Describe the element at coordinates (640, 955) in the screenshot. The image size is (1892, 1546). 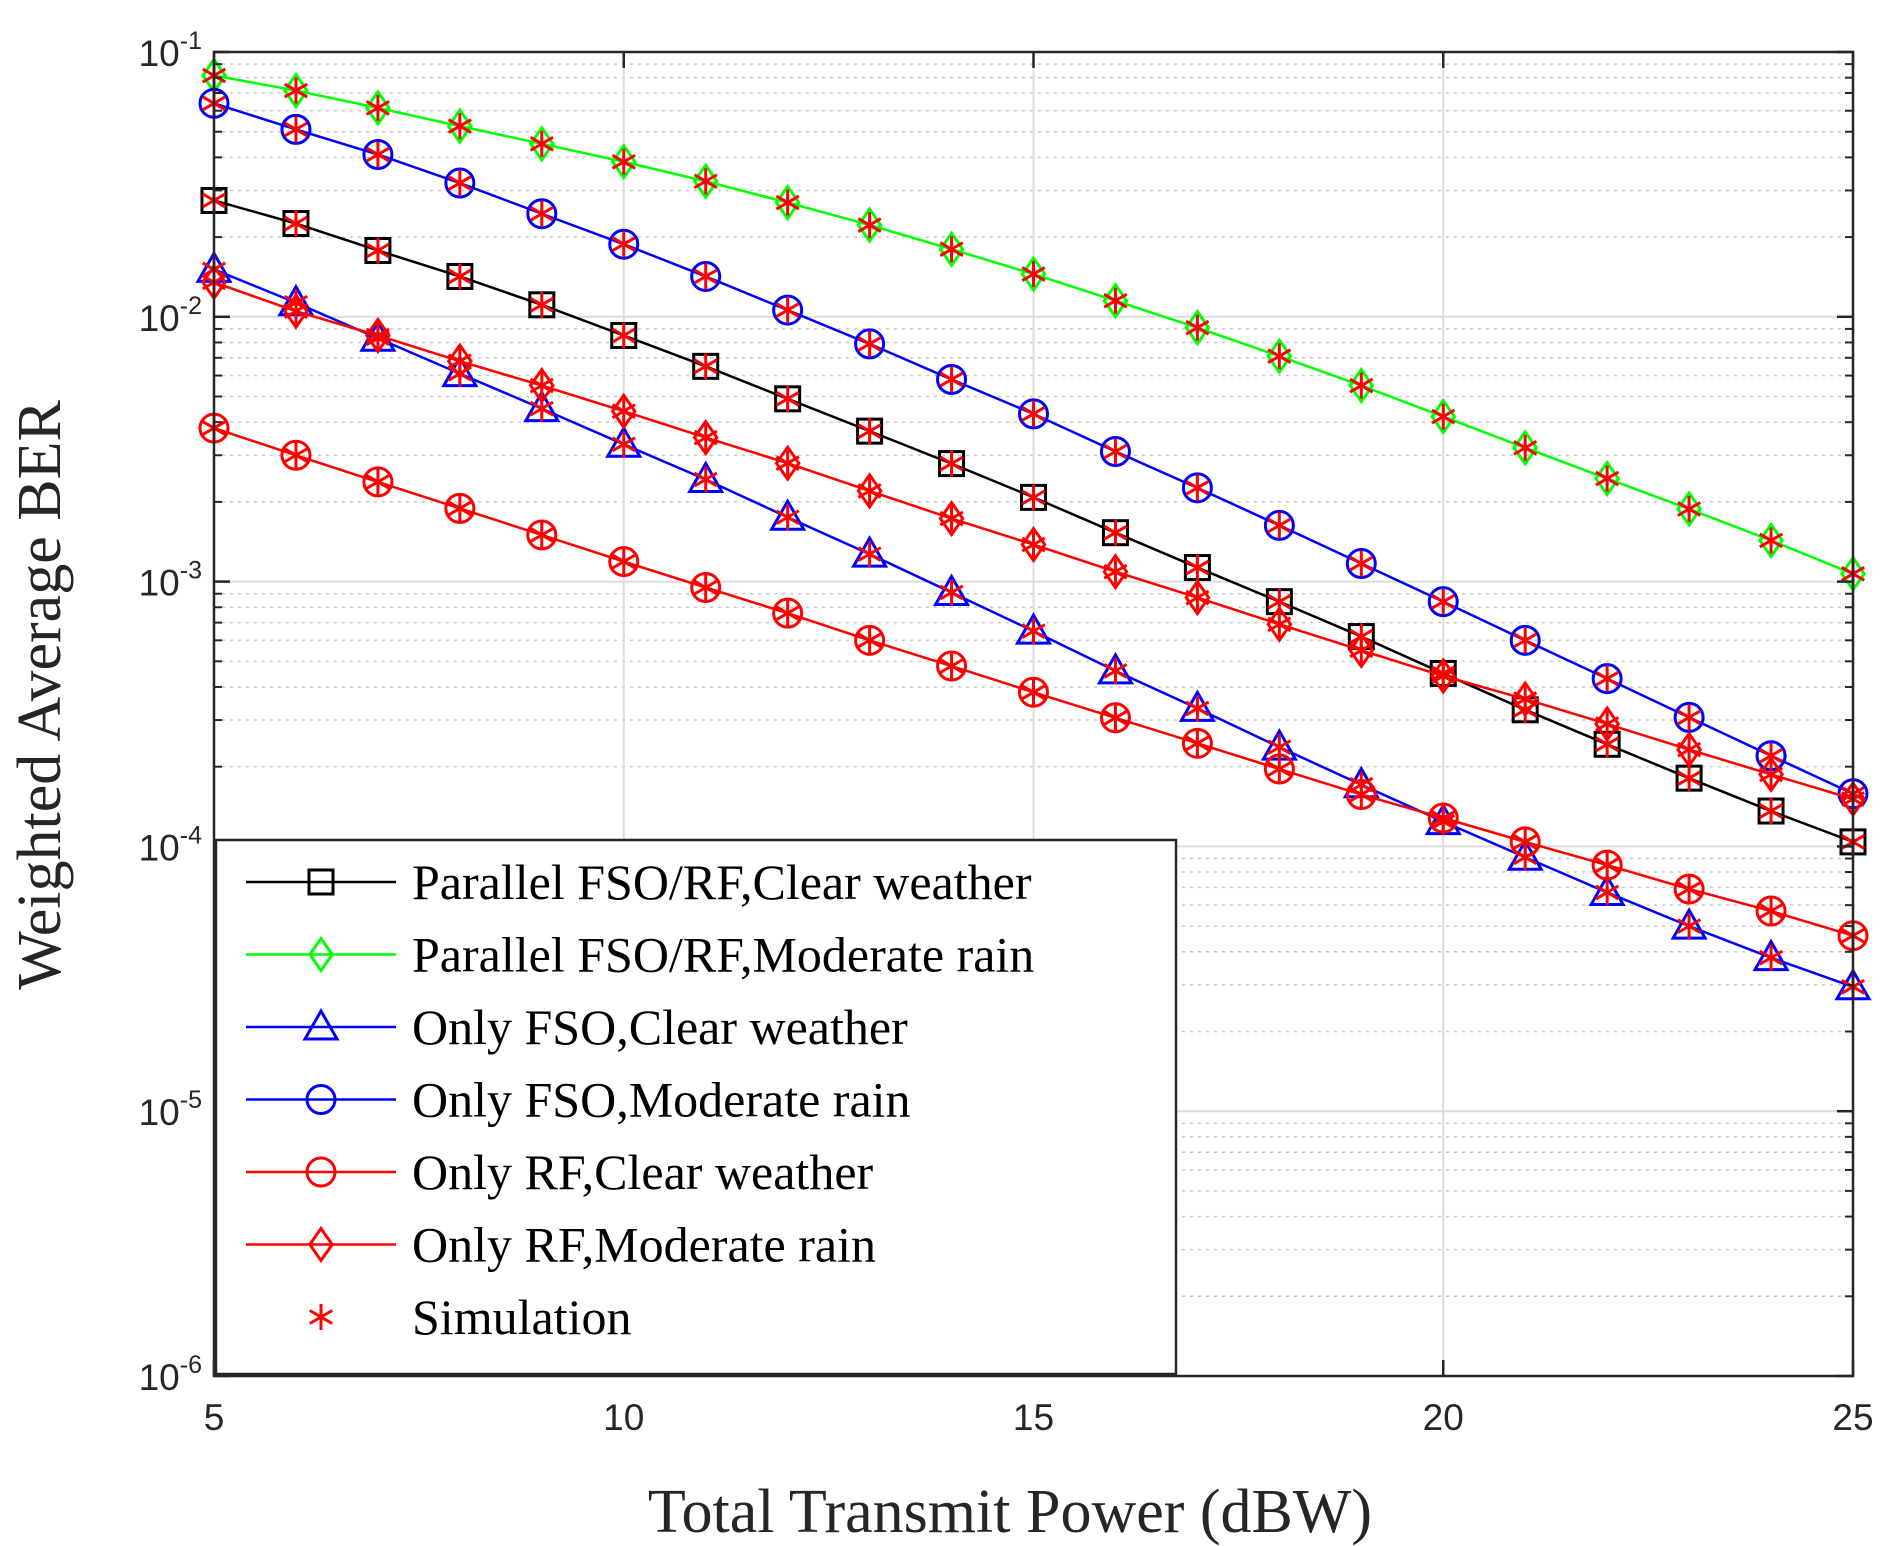
I see `legend-item: Parallel FSO/RF,Moderate rain` at that location.